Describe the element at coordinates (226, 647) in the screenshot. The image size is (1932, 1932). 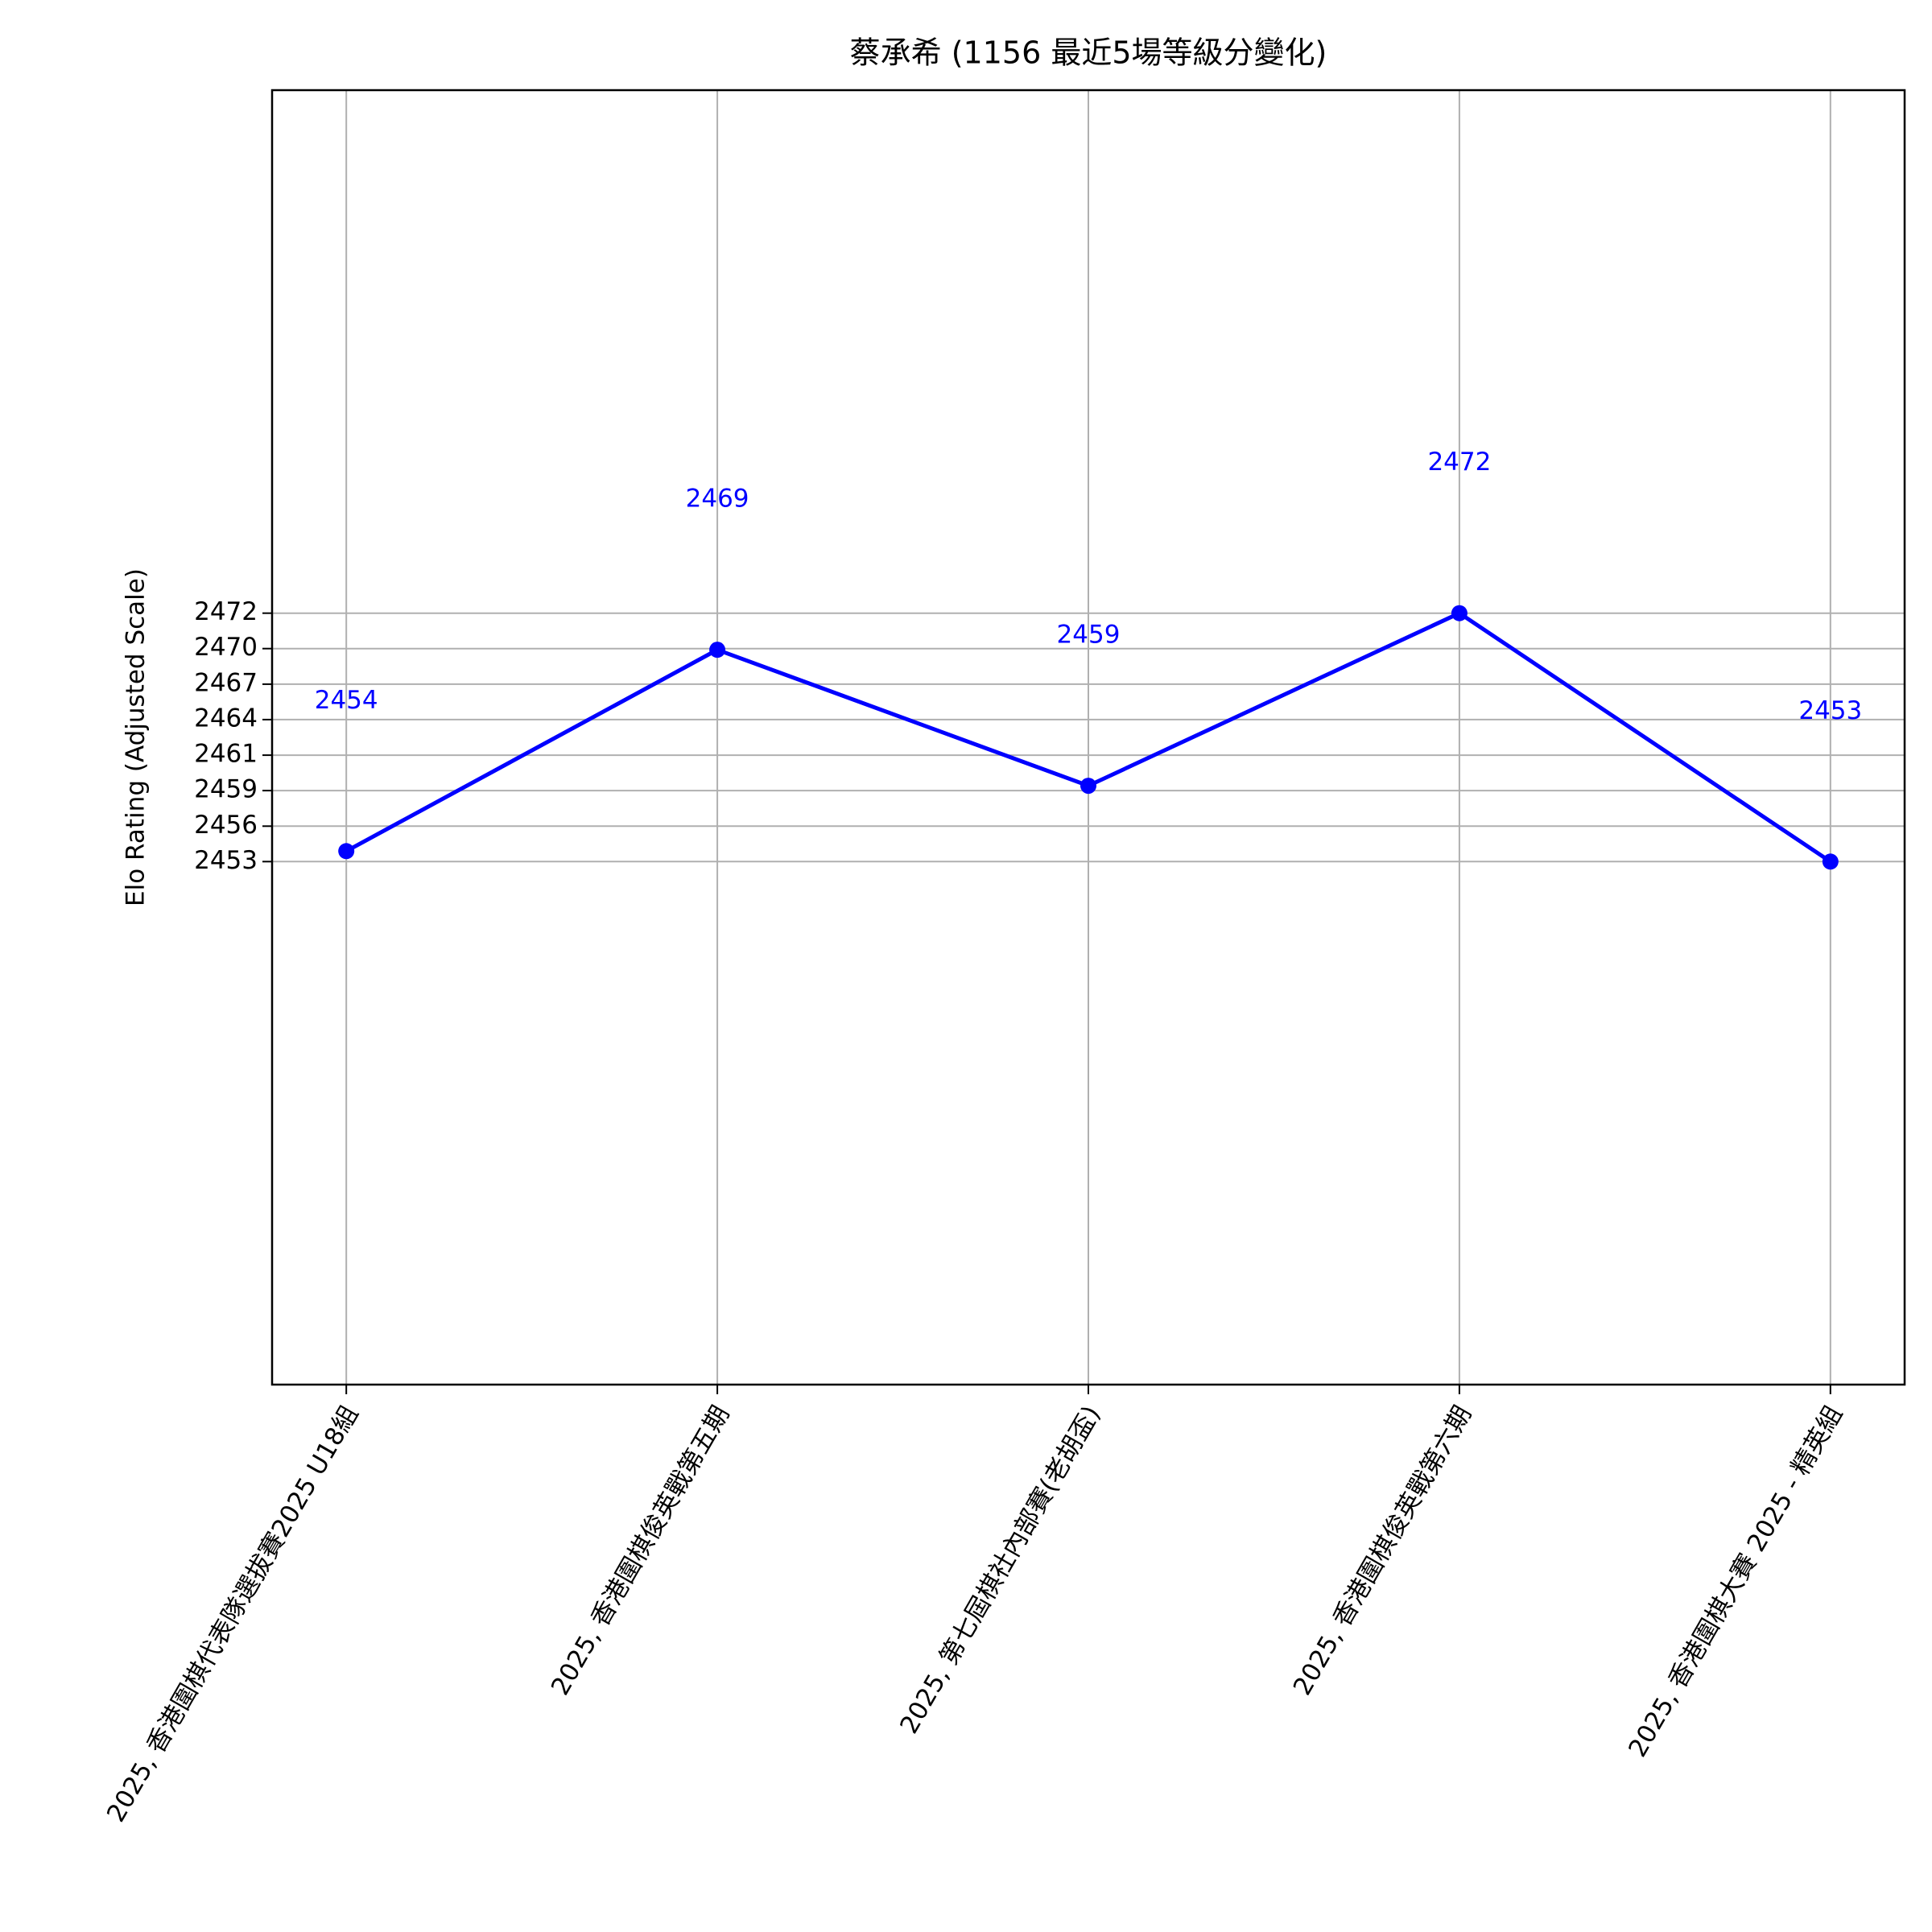
I see `y-tick-label: 2470` at that location.